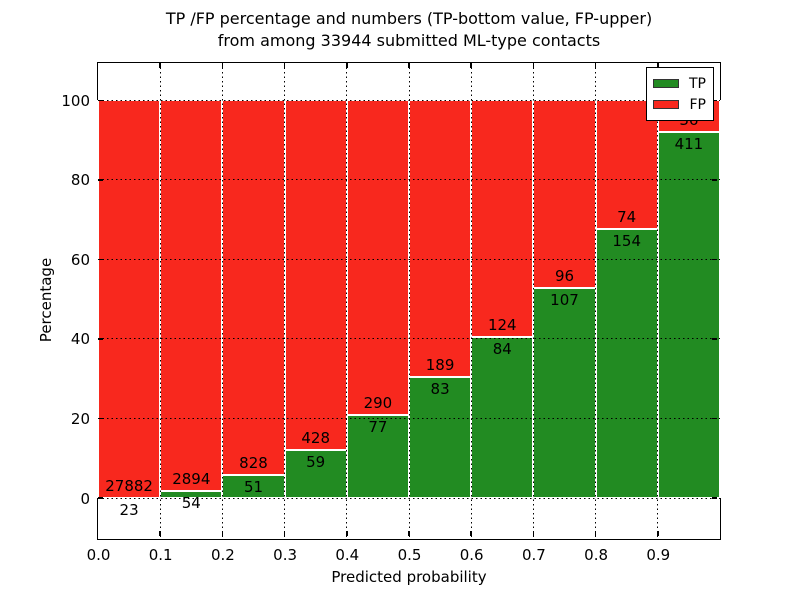 This screenshot has width=800, height=600. Describe the element at coordinates (378, 402) in the screenshot. I see `fp-value-label: 290` at that location.